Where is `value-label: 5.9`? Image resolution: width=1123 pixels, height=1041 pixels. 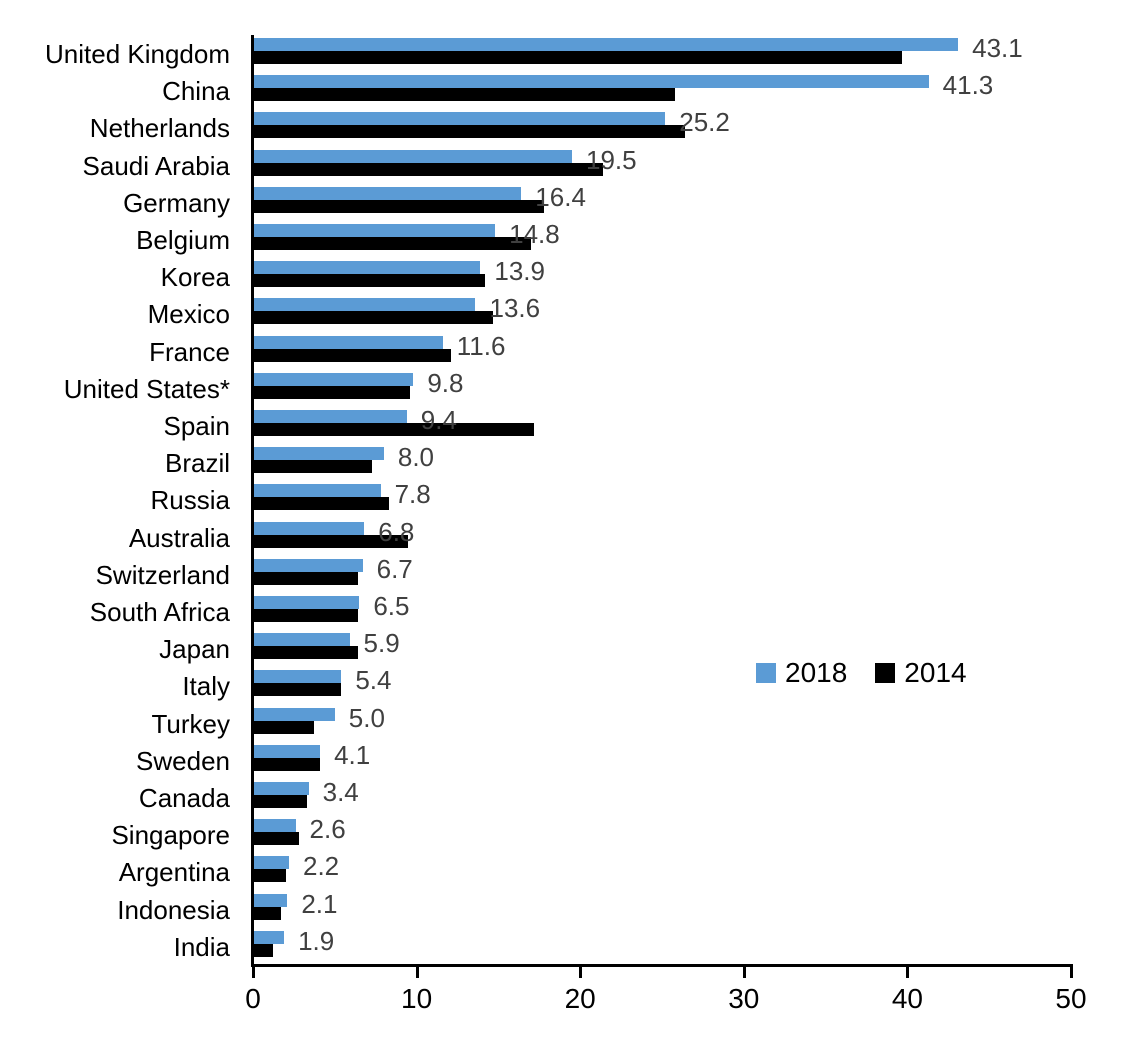 value-label: 5.9 is located at coordinates (381, 643).